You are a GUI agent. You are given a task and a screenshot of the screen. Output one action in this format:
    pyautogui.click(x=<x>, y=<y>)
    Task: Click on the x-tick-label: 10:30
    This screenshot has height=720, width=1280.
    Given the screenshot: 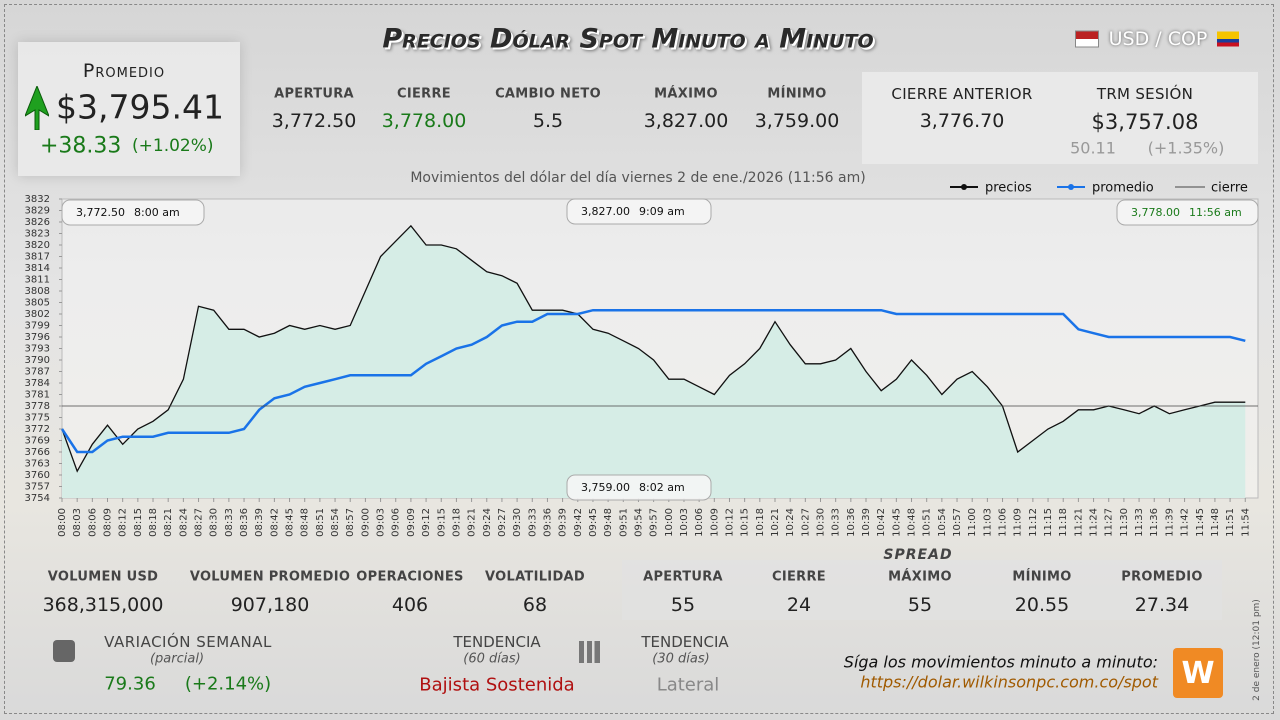 What is the action you would take?
    pyautogui.click(x=821, y=522)
    